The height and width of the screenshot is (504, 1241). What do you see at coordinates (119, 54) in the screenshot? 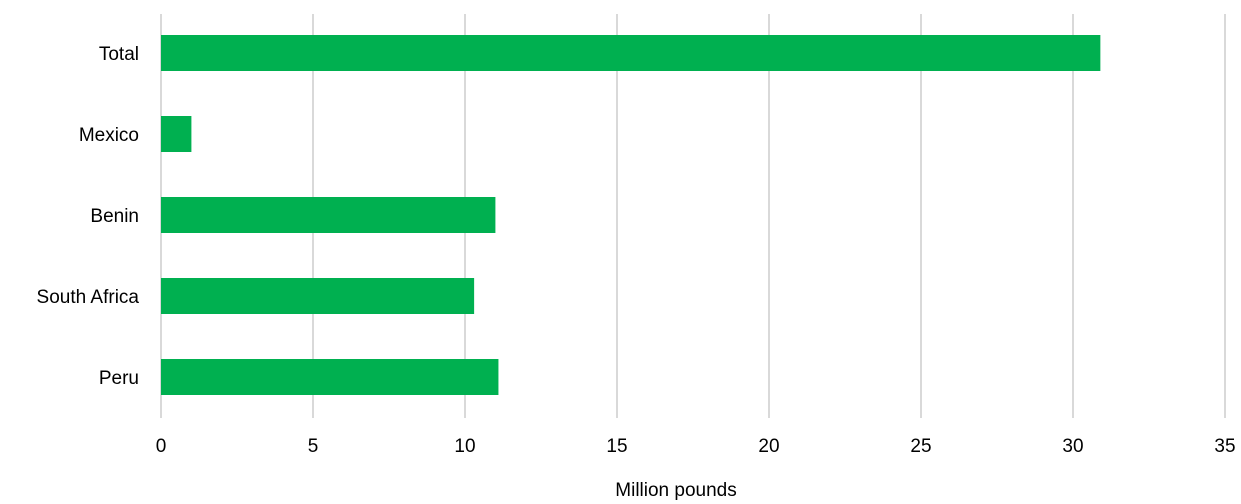
I see `category-label: Total` at bounding box center [119, 54].